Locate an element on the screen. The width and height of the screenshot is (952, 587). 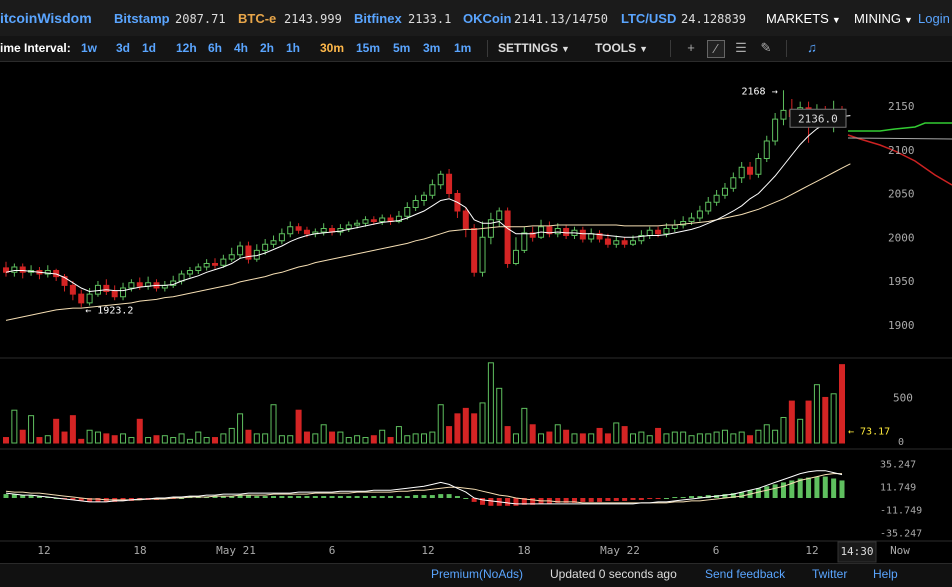
time-tick-label: 6 is located at coordinates (716, 550).